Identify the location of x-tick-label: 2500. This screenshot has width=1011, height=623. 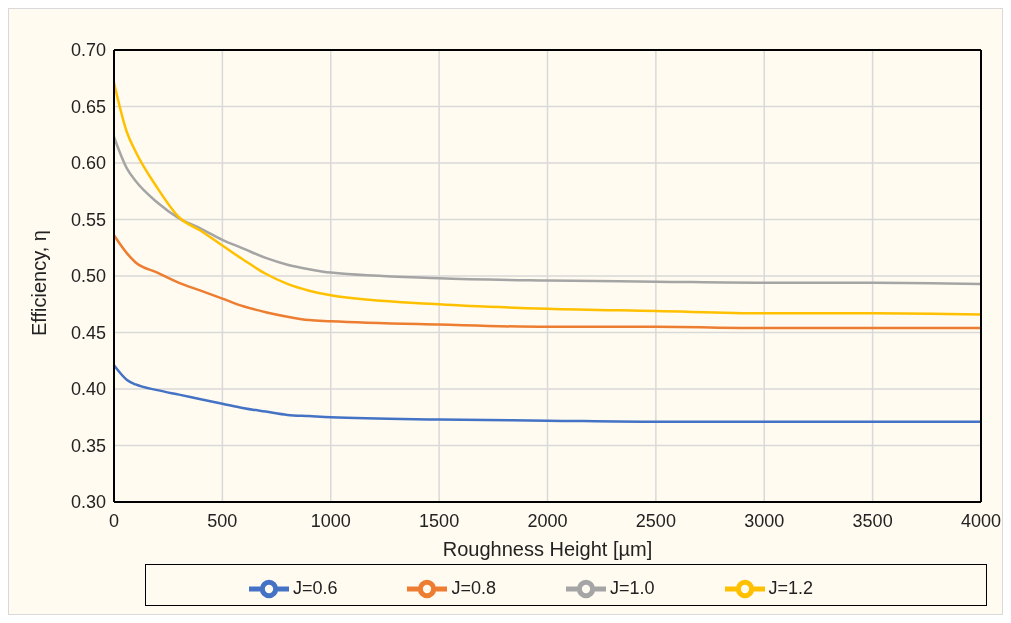
(655, 520).